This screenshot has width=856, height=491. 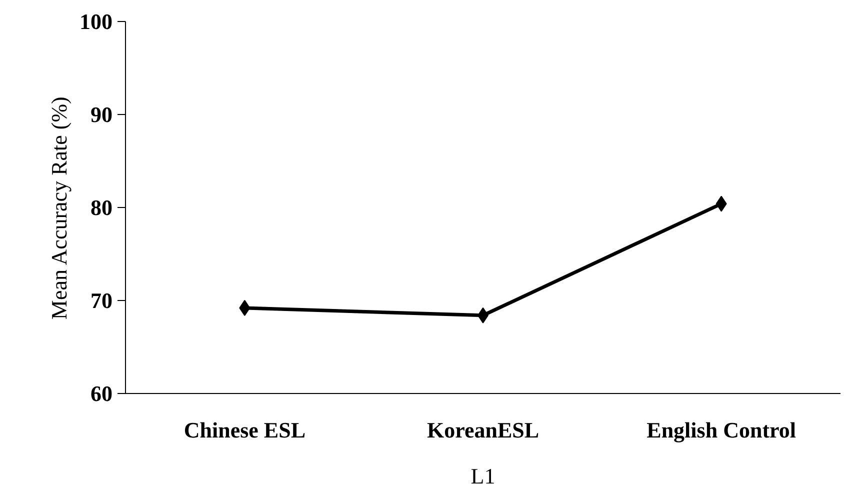 I want to click on x-tick-label: KoreanESL, so click(x=483, y=430).